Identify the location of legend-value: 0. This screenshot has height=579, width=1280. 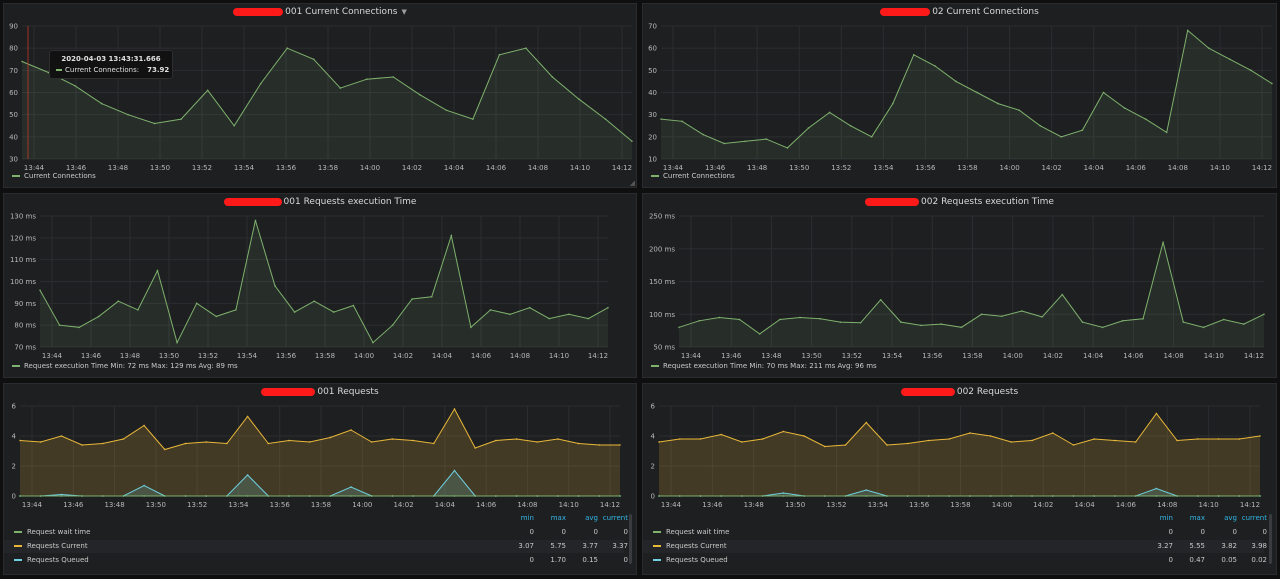
(1234, 532).